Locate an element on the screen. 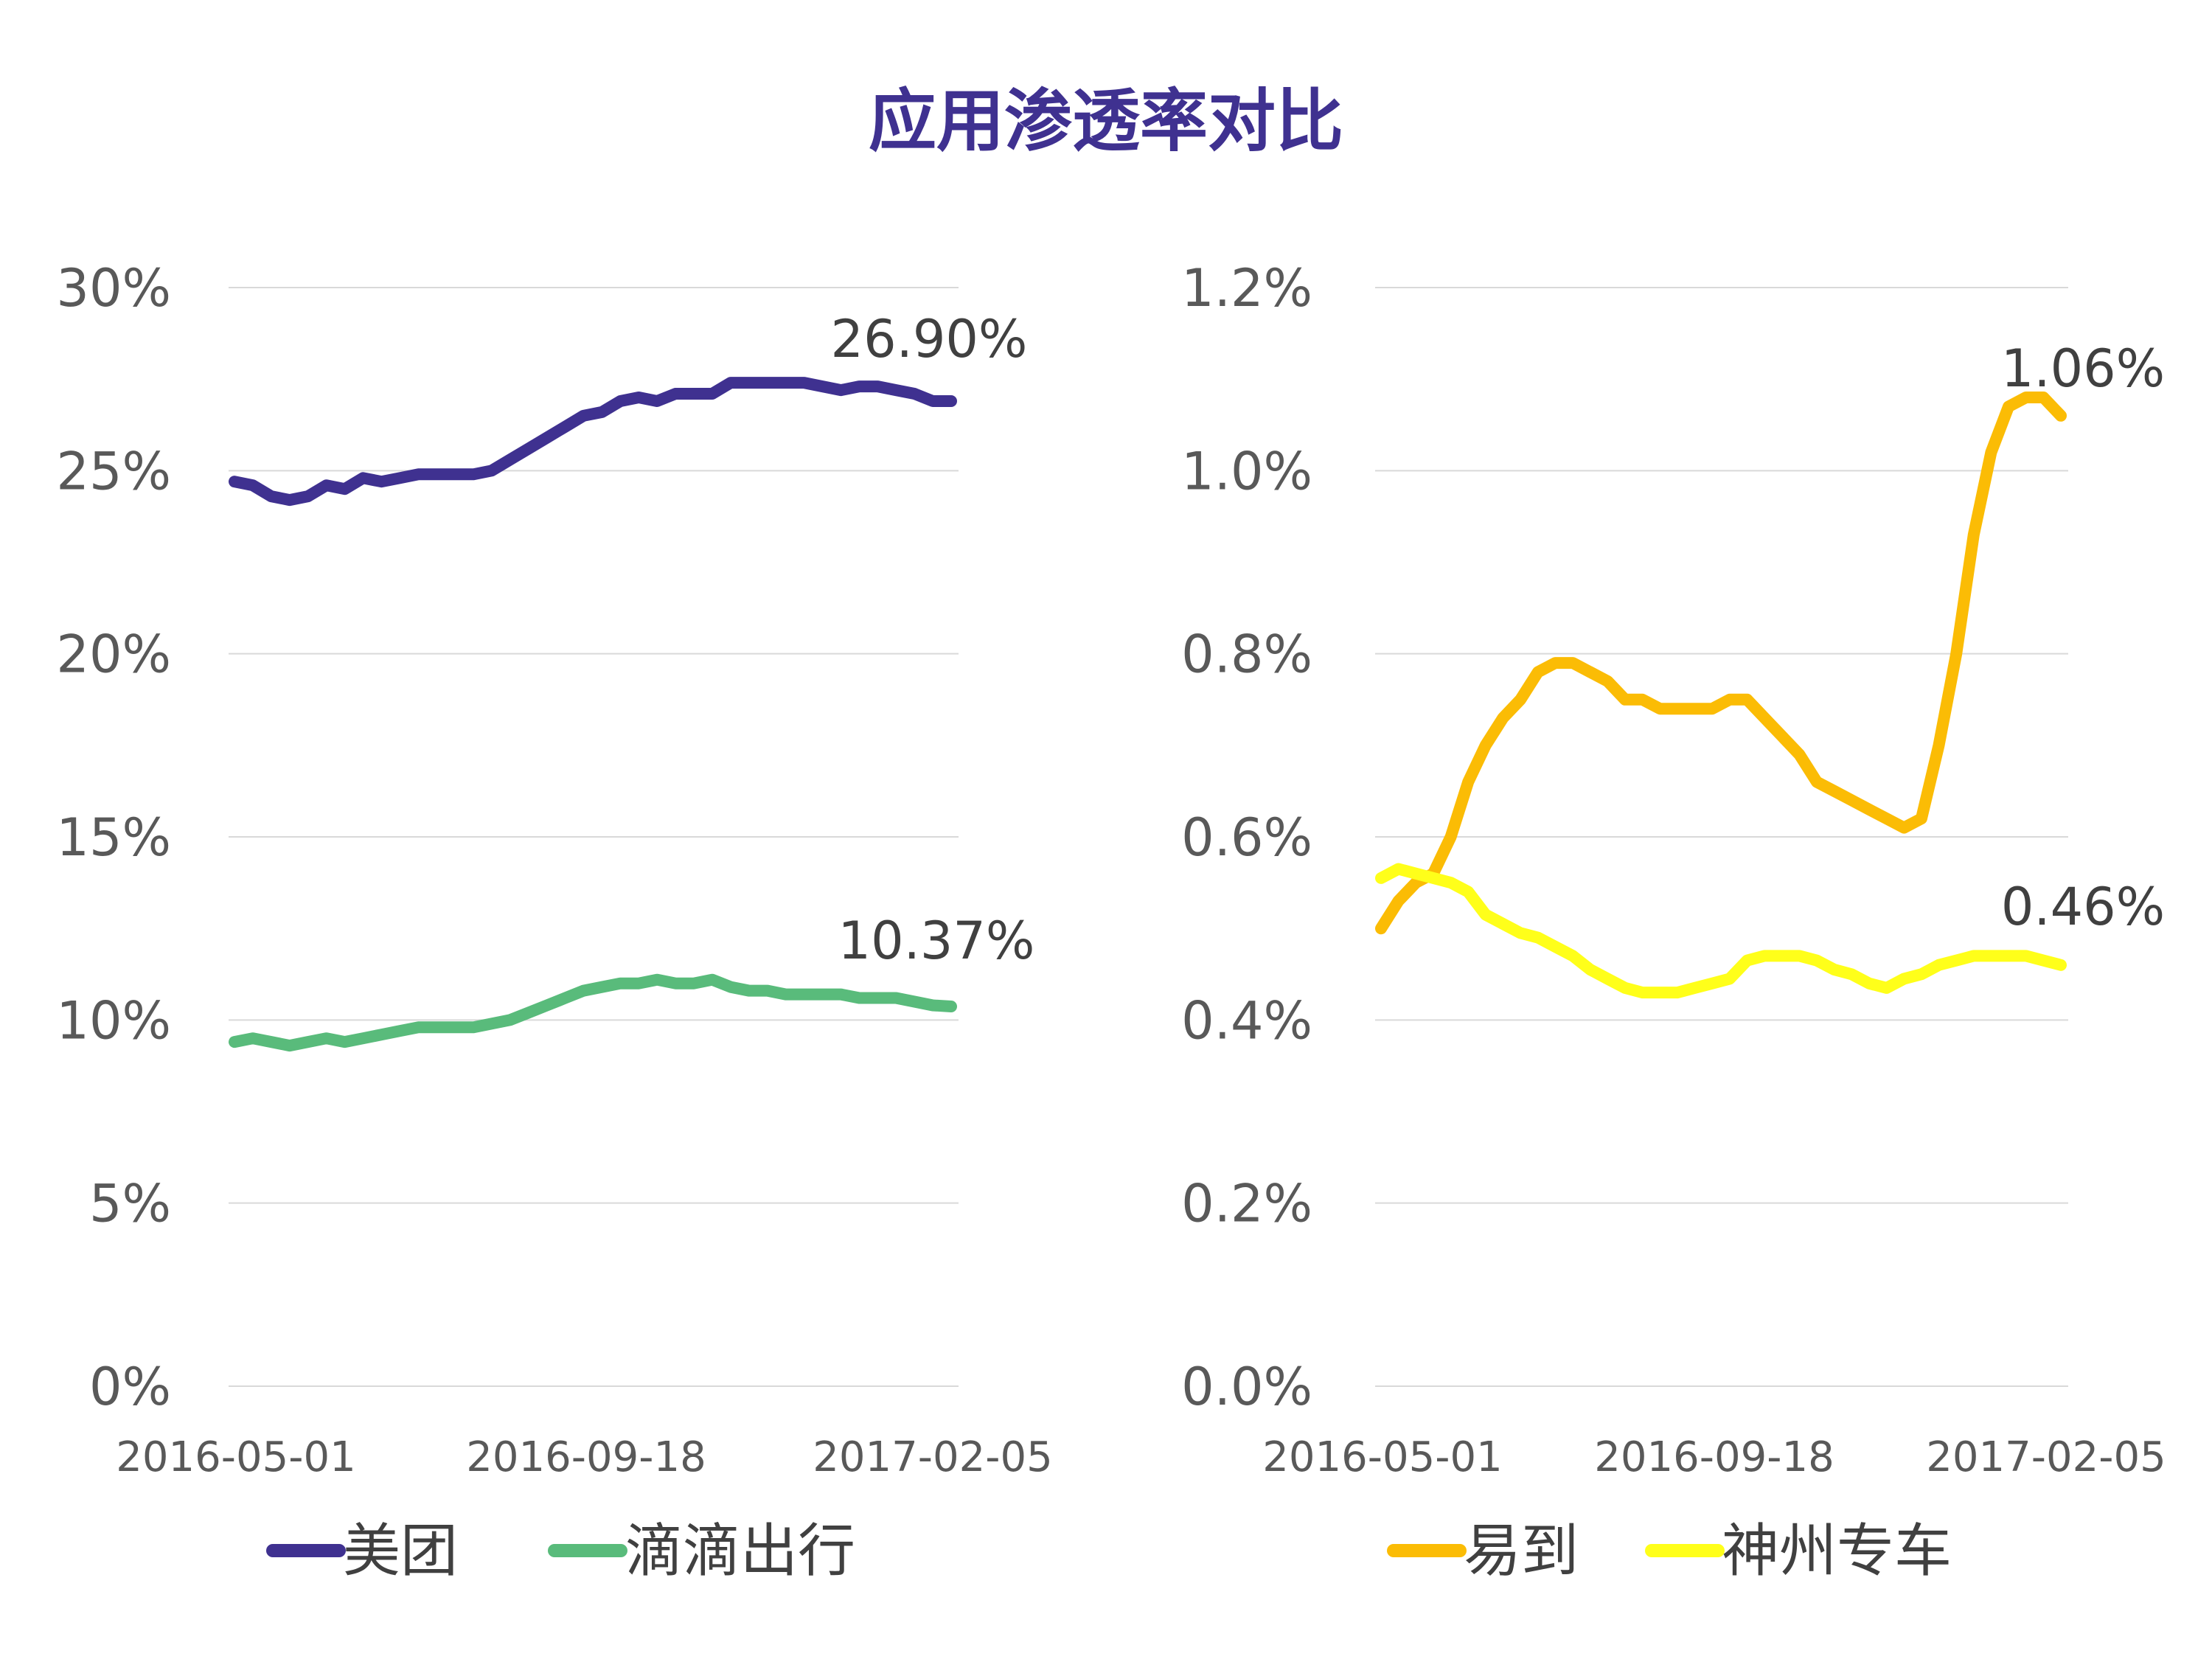  legend-label: 滴滴出行 is located at coordinates (740, 1551).